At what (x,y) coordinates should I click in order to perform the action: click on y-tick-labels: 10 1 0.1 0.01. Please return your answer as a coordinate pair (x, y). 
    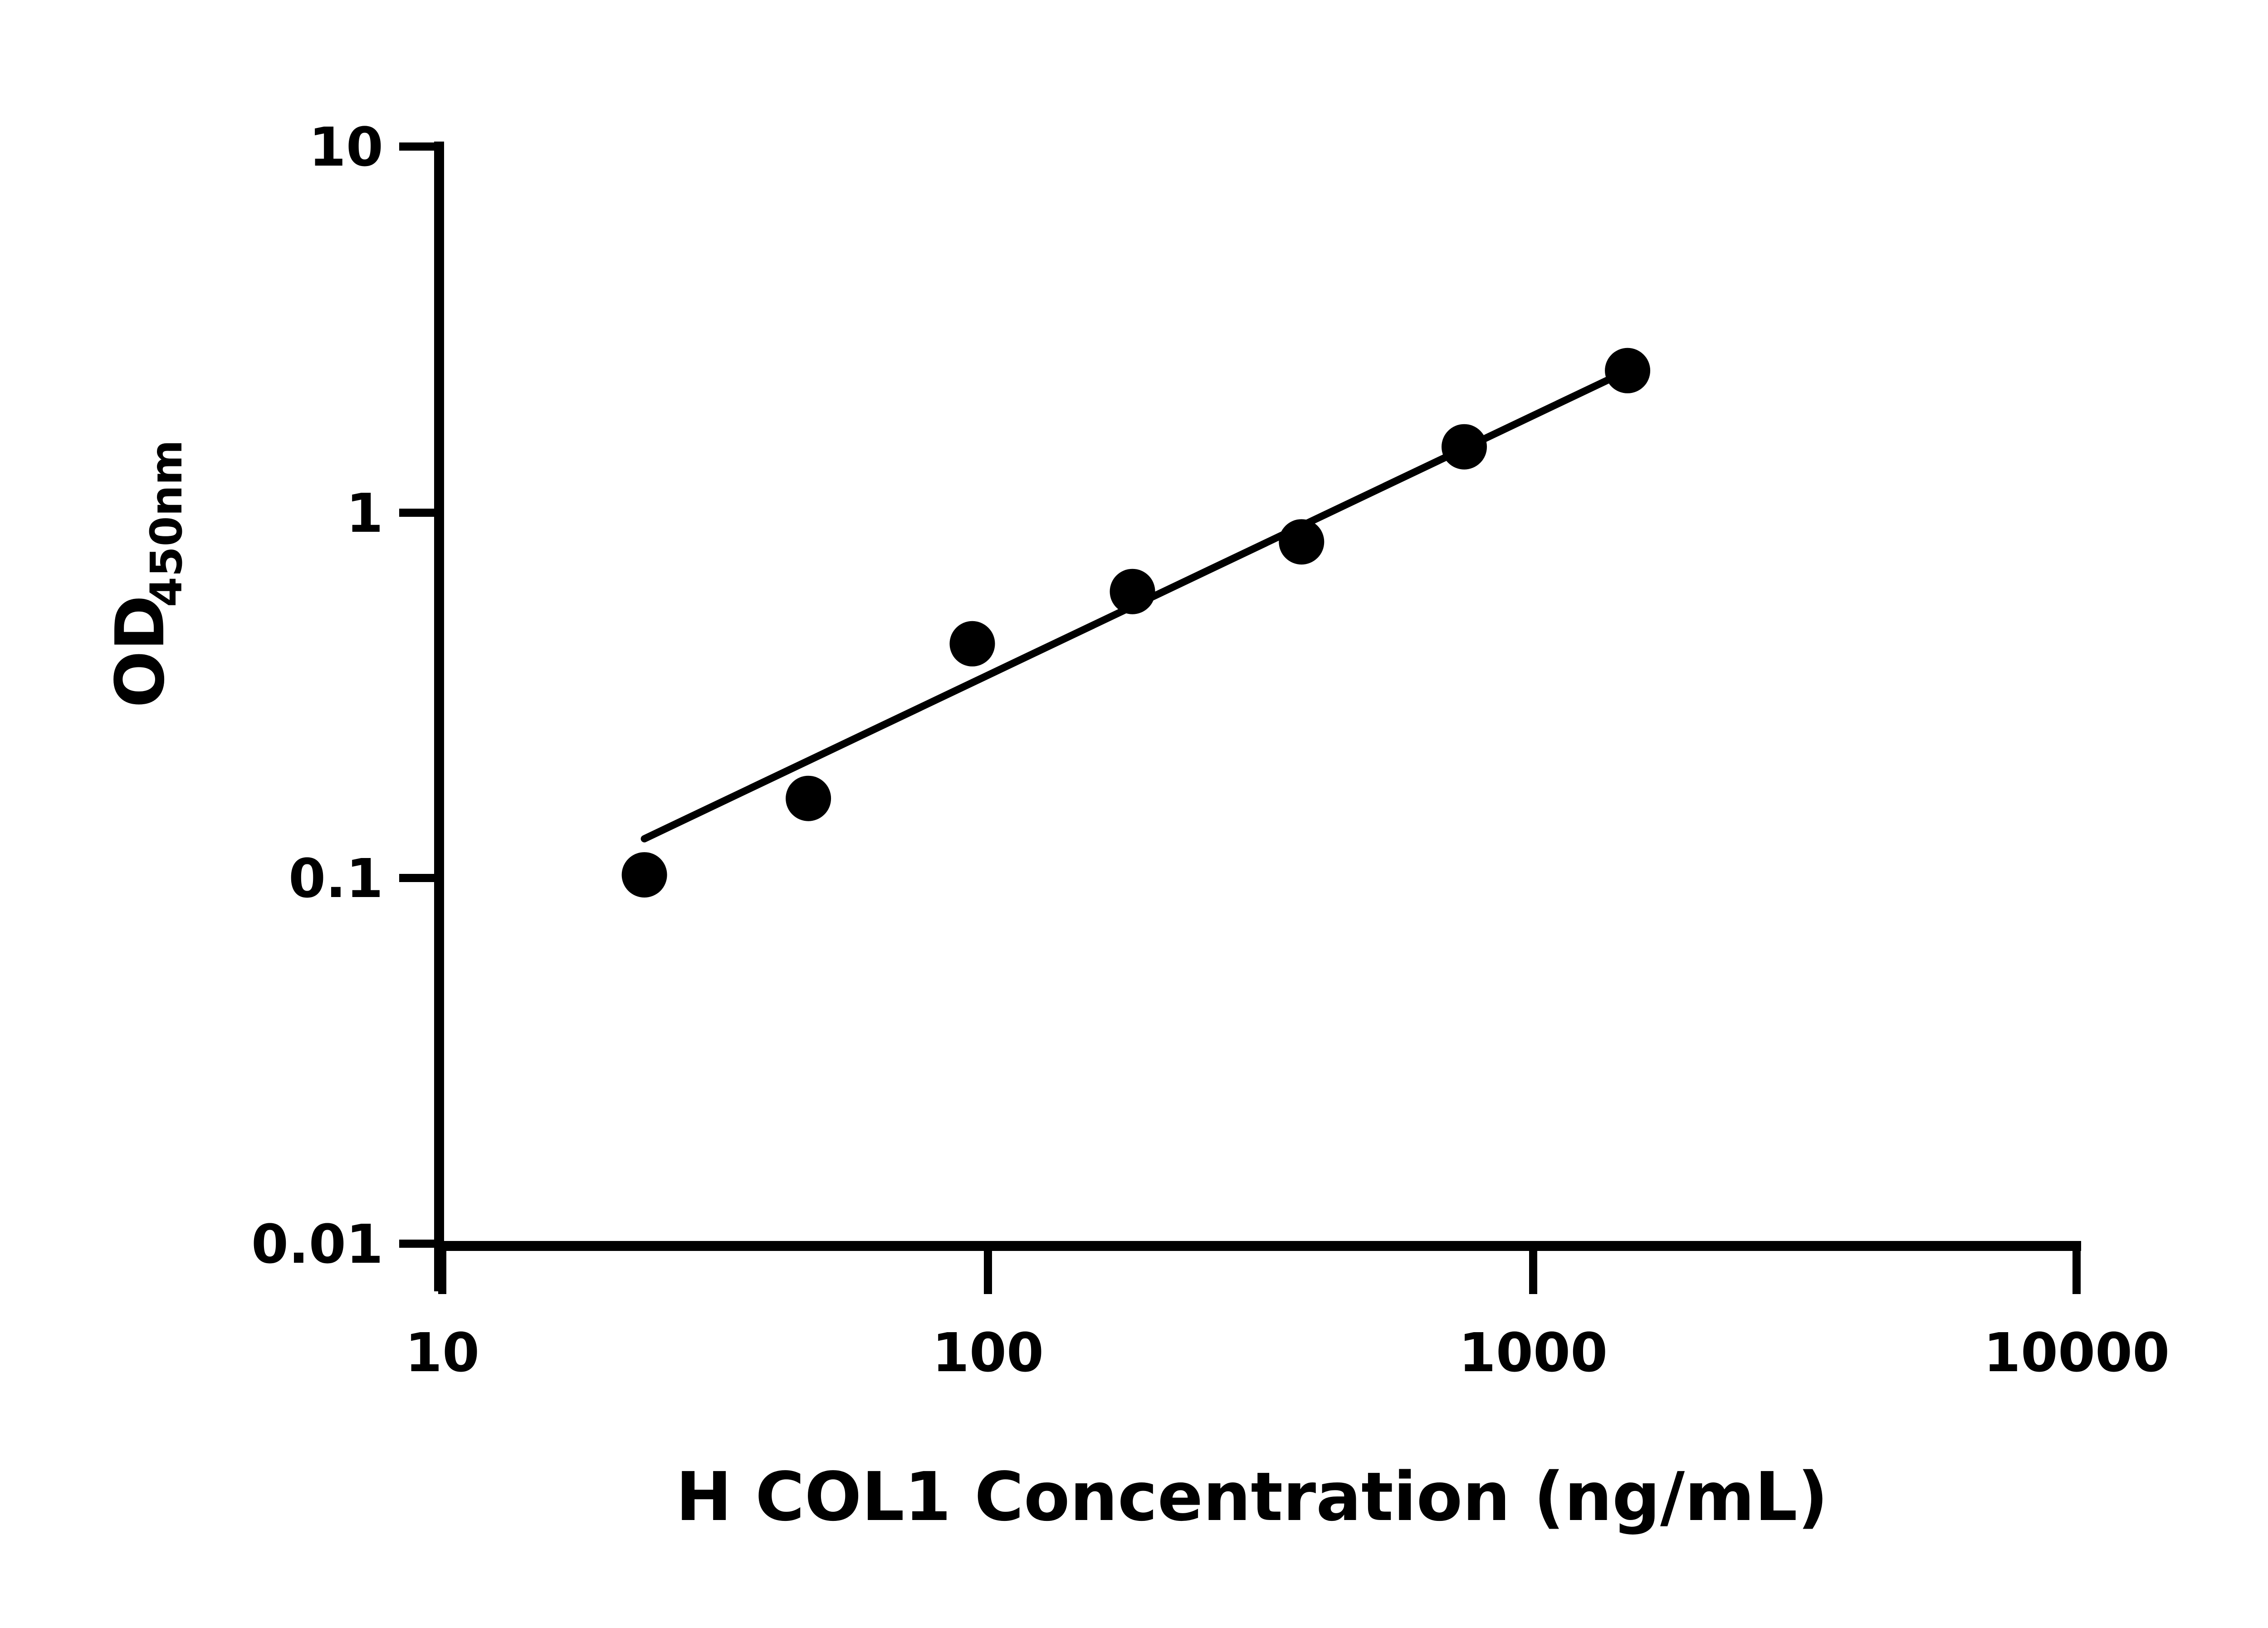
    Looking at the image, I should click on (317, 695).